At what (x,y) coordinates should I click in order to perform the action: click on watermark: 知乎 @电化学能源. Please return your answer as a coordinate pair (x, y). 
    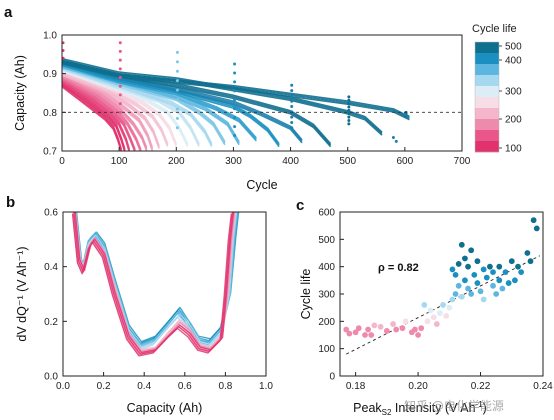
    Looking at the image, I should click on (454, 405).